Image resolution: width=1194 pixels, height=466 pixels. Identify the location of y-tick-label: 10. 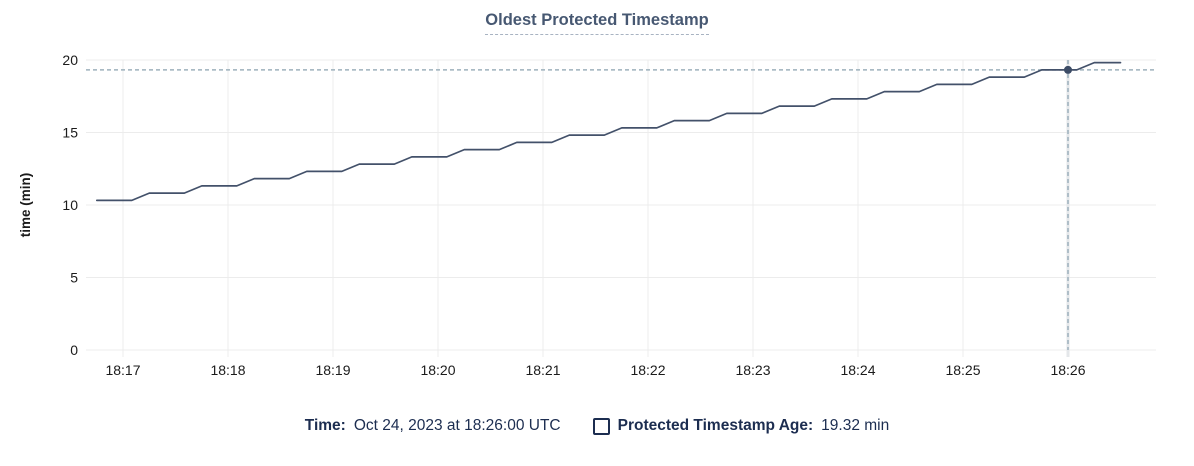
(70, 205).